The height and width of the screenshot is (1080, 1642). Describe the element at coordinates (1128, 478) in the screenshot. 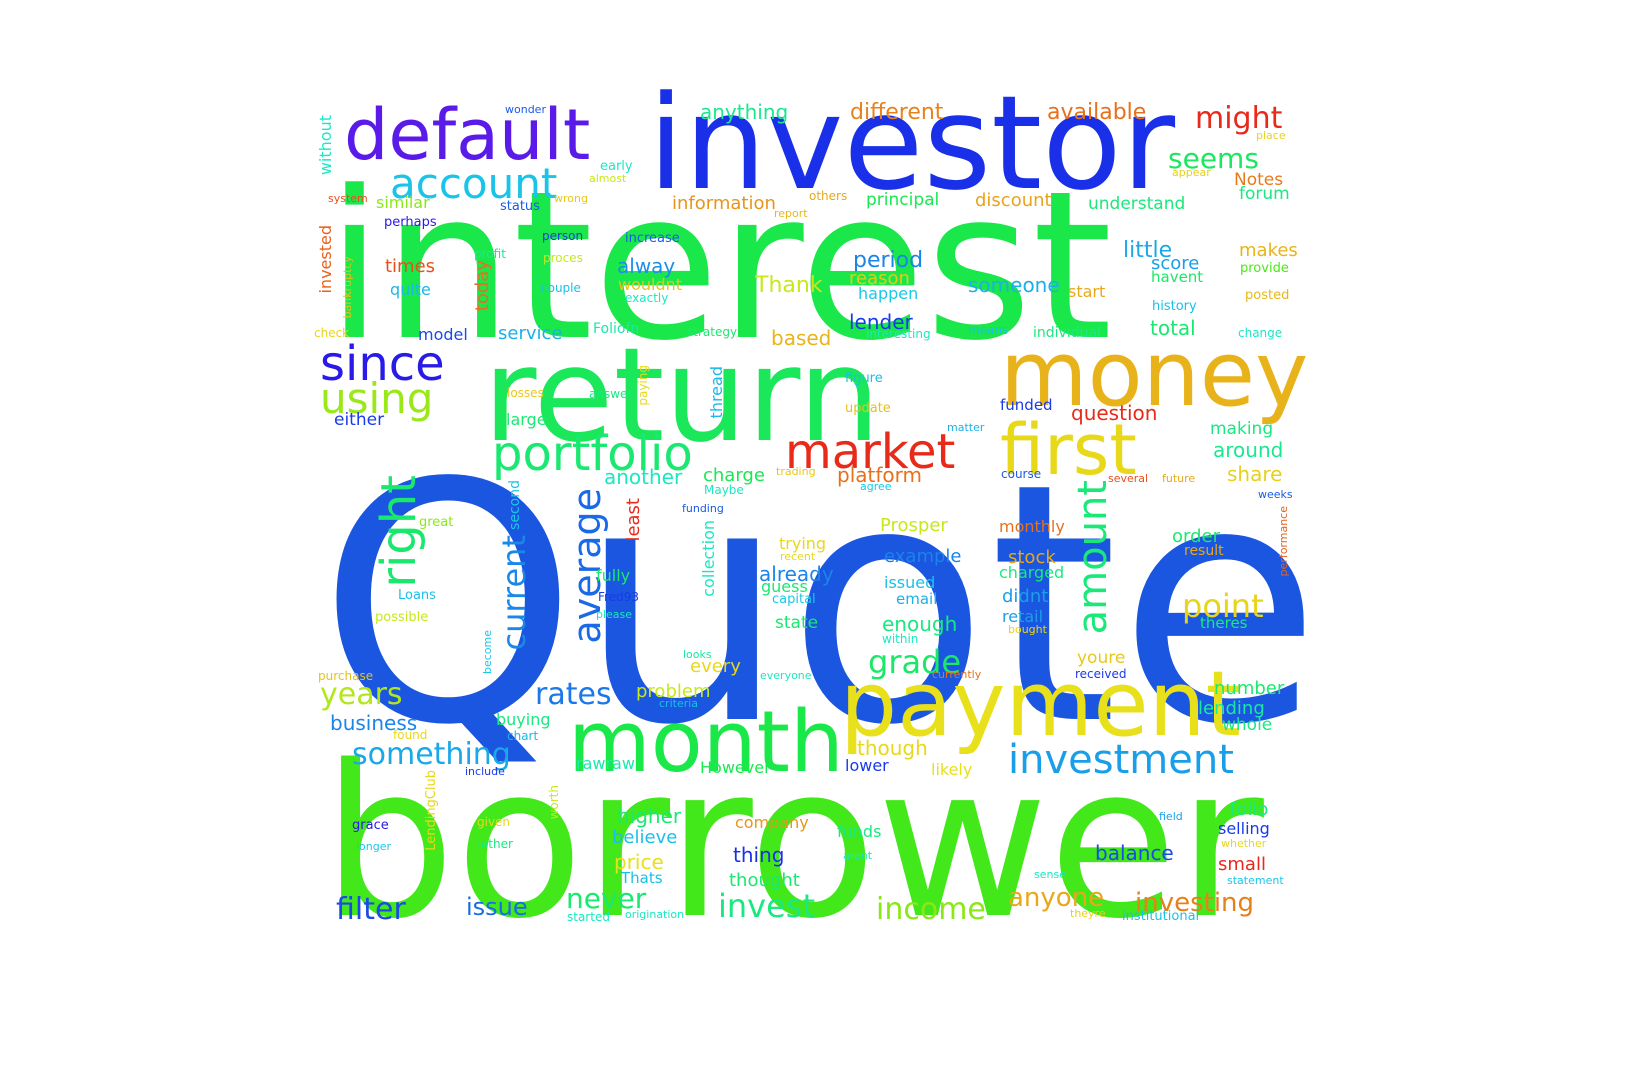

I see `word-114: several` at that location.